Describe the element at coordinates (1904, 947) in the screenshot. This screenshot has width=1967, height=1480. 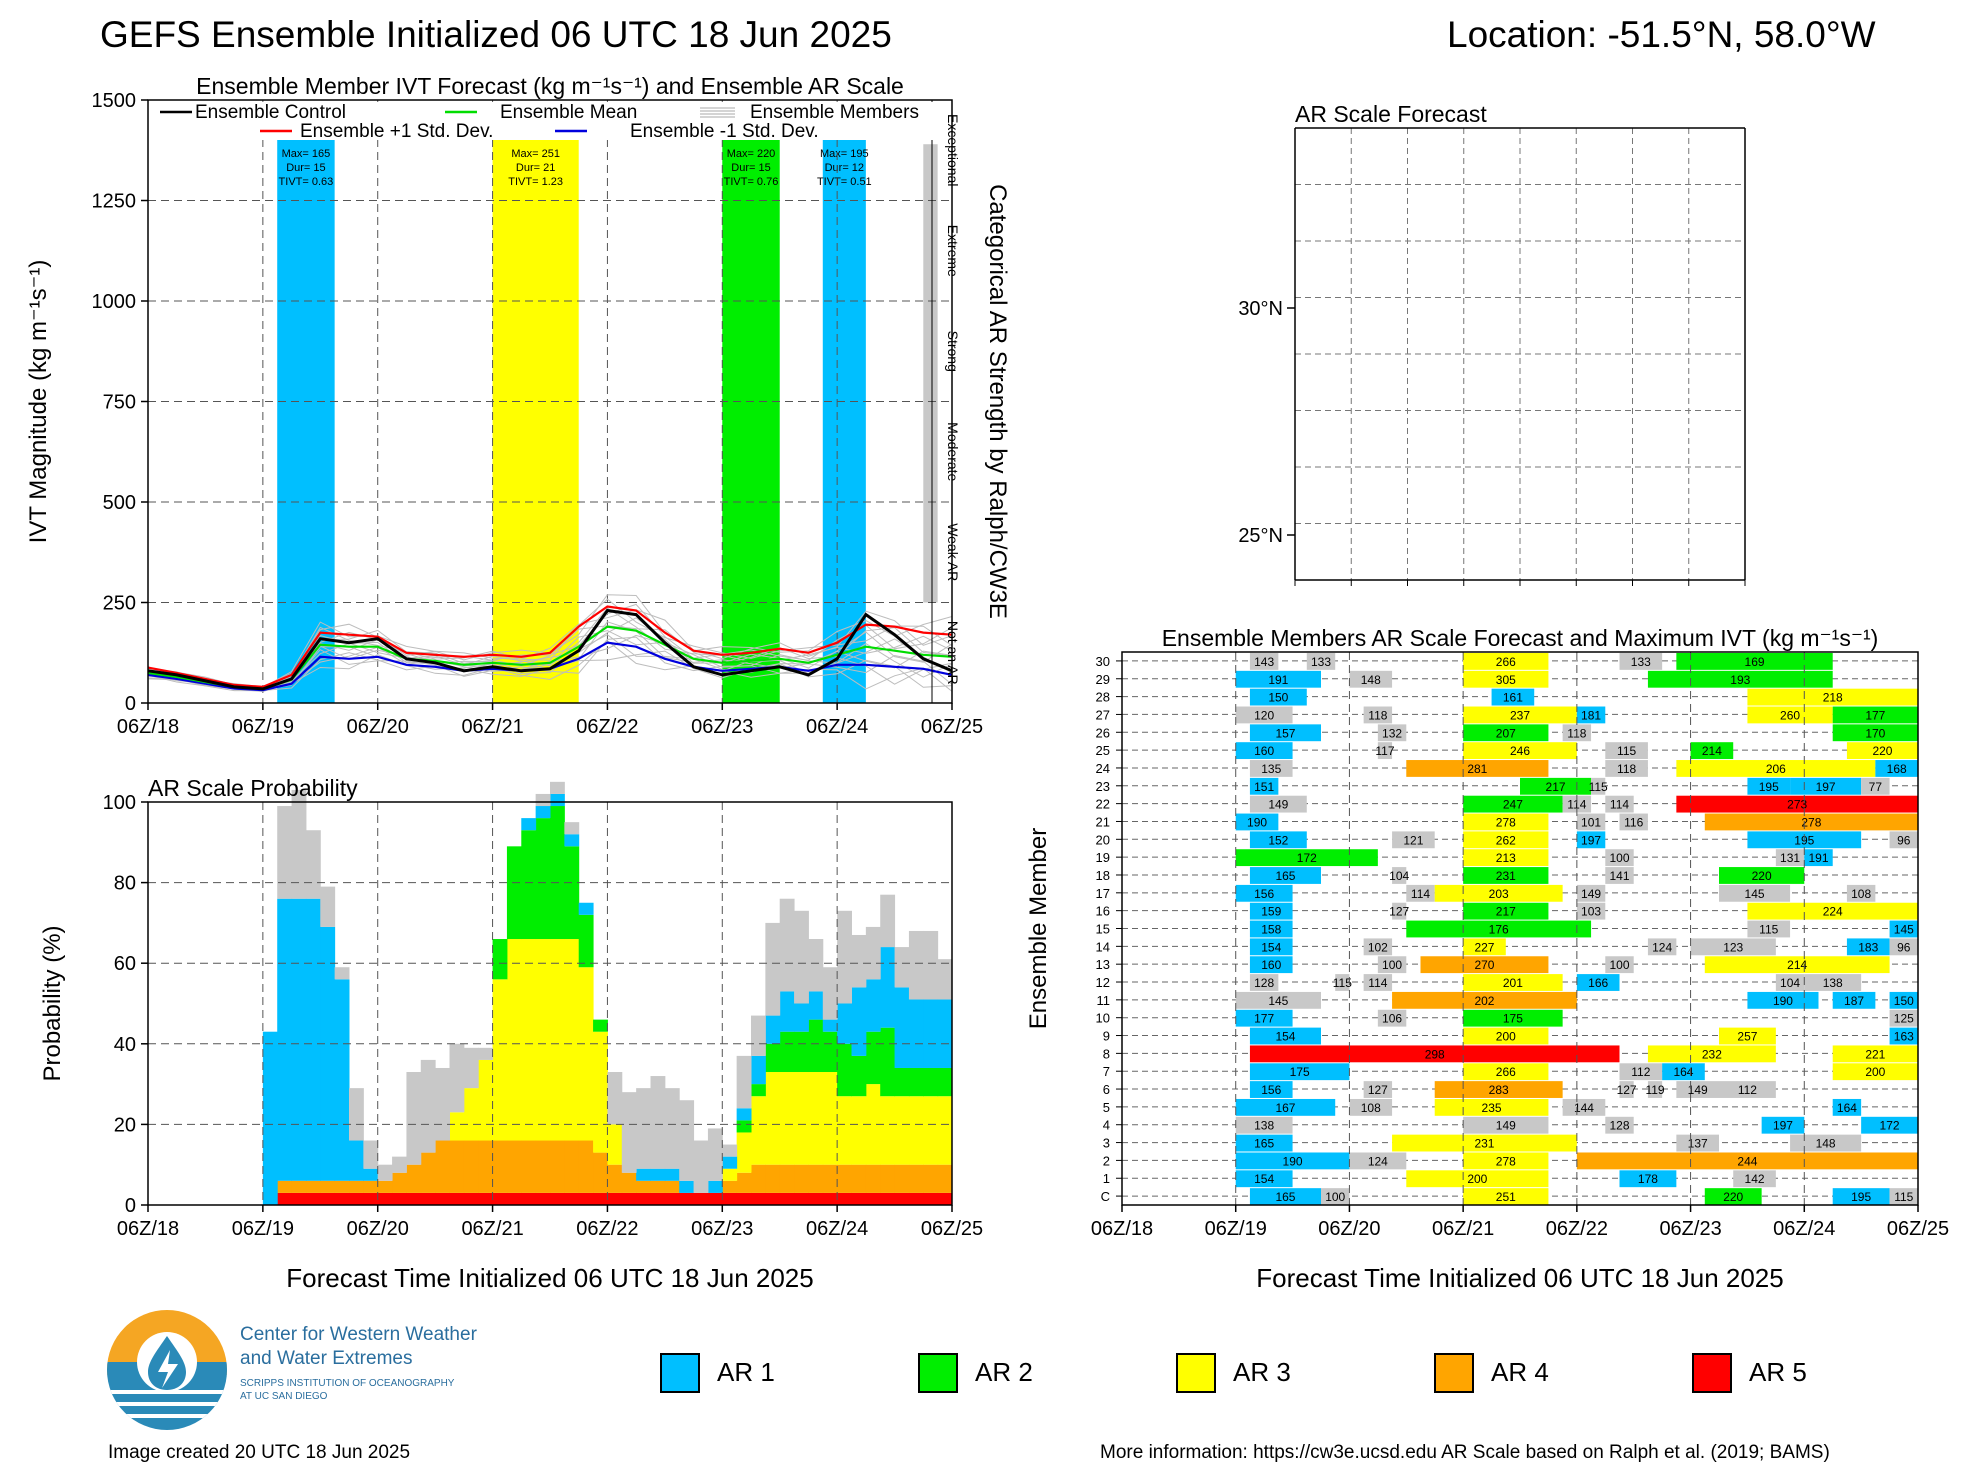
I see `member-ivt-label: 96` at that location.